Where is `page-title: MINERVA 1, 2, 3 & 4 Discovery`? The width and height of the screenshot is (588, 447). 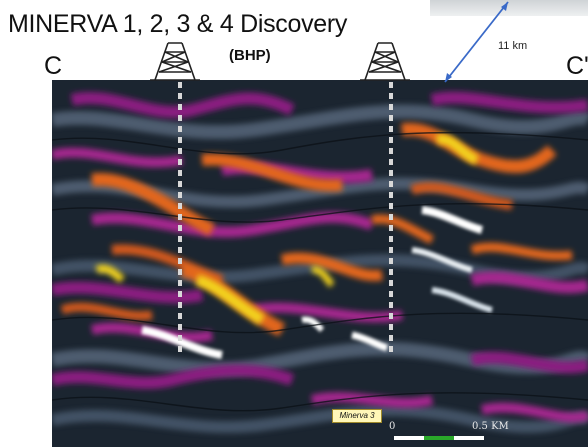
page-title: MINERVA 1, 2, 3 & 4 Discovery is located at coordinates (178, 24).